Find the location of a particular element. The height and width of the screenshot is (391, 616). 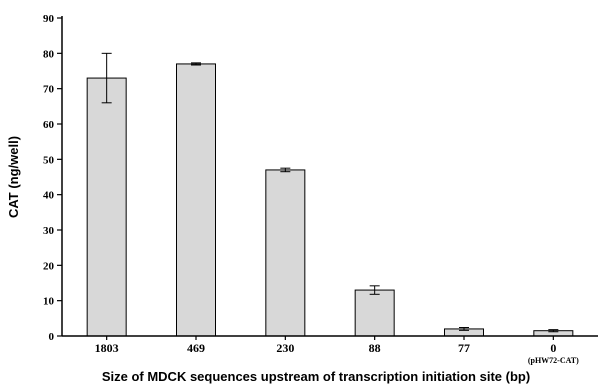

y-tick-label: 30 is located at coordinates (49, 231).